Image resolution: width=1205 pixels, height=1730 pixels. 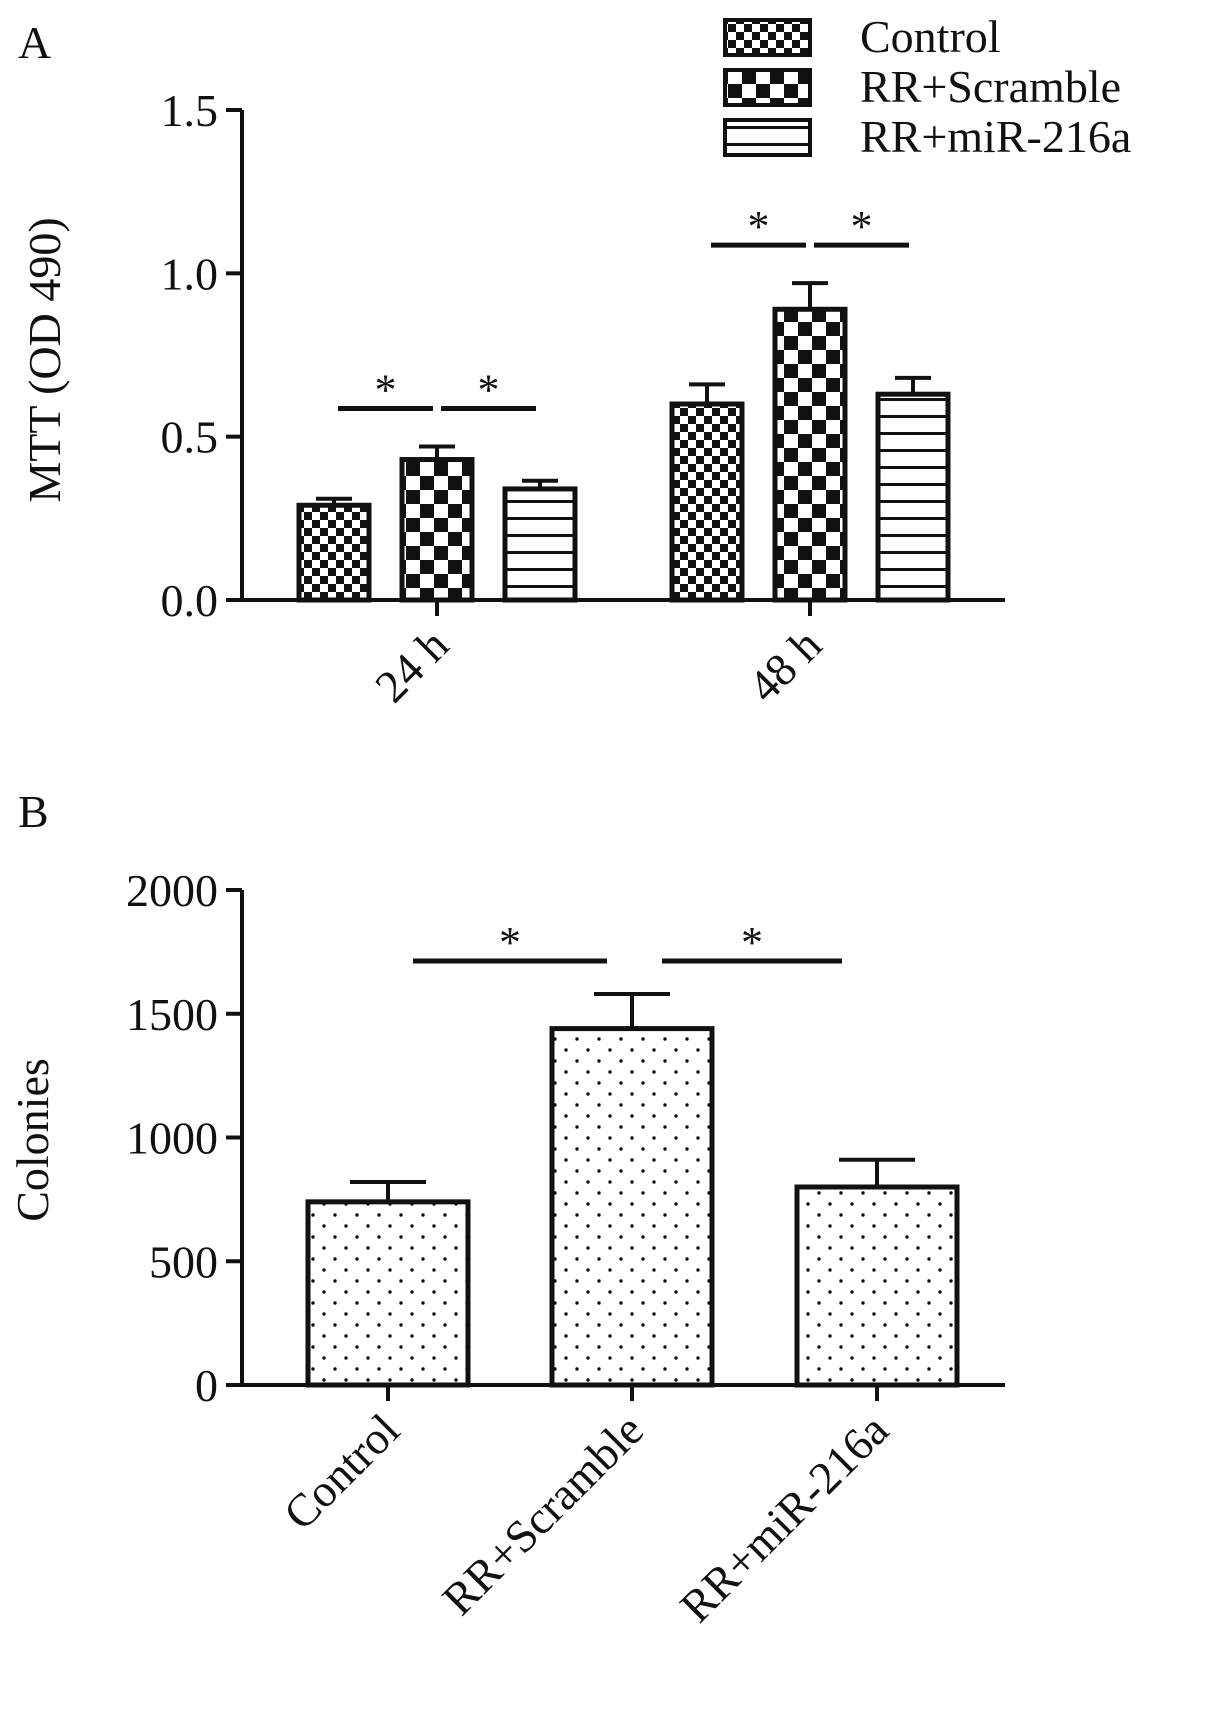 What do you see at coordinates (542, 1514) in the screenshot?
I see `panel-b-x-tick-label: RR+Scramble` at bounding box center [542, 1514].